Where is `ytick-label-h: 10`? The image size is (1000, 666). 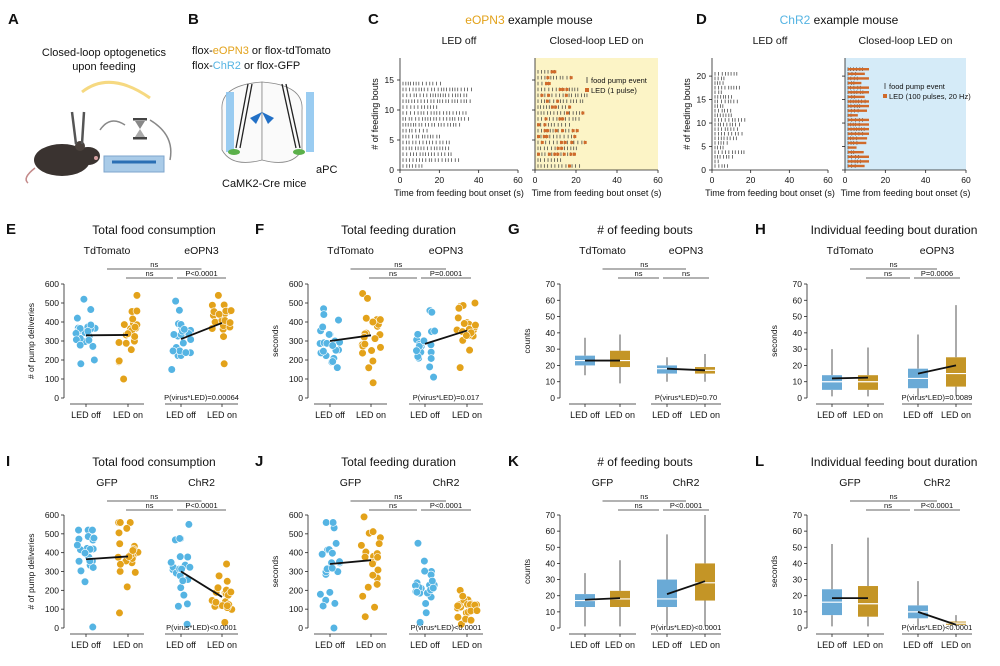 ytick-label-h: 10 is located at coordinates (798, 382).